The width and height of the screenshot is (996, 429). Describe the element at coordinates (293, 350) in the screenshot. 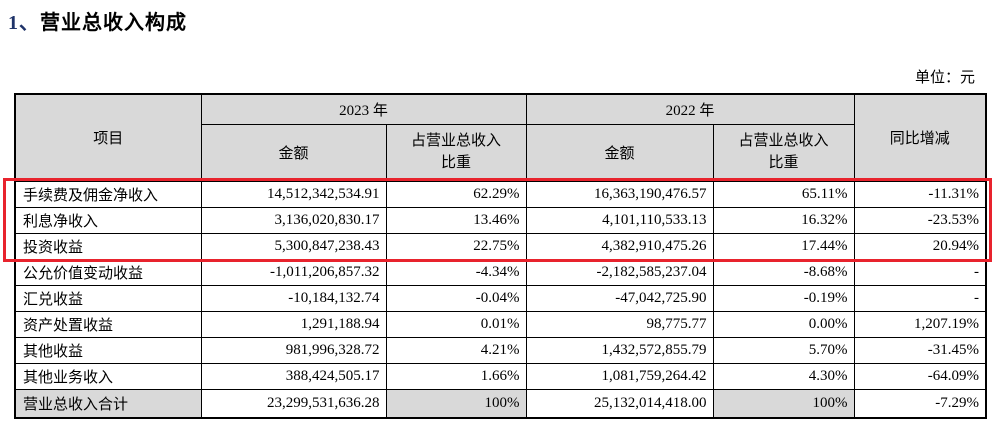

I see `cell-value: 981,996,328.72` at that location.